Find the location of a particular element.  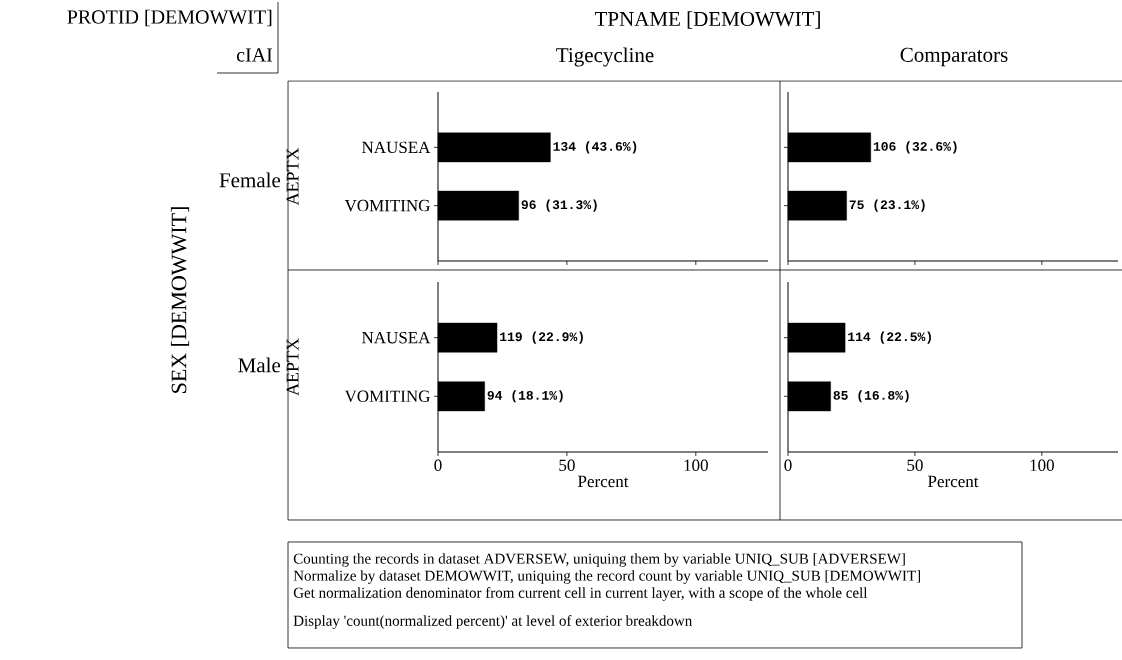

text: Get normalization denominator from current cell in current layer, with a scope of the whole cell is located at coordinates (580, 594).